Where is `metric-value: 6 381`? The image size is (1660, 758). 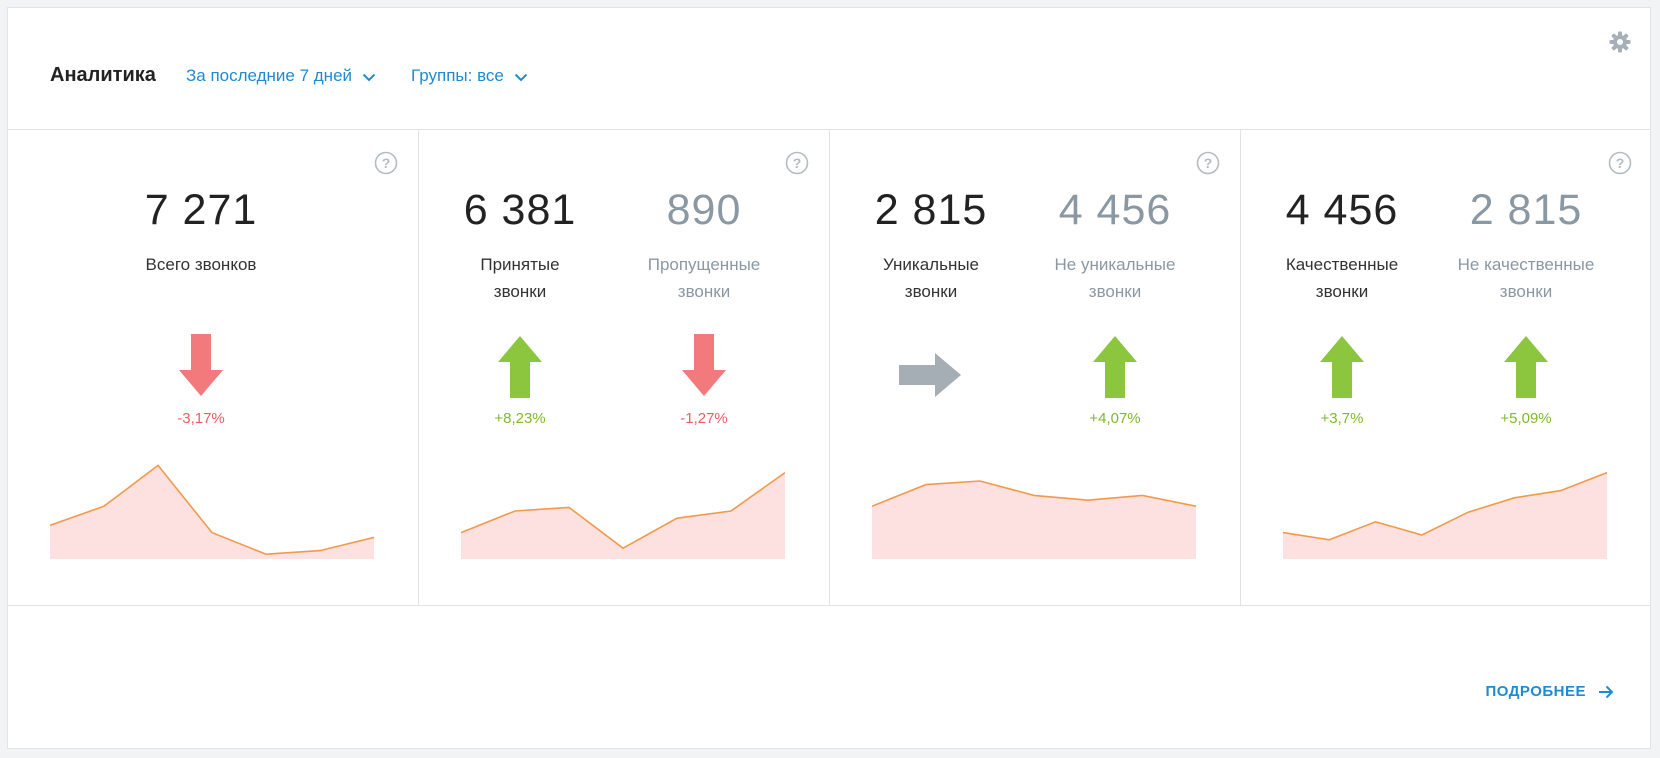 metric-value: 6 381 is located at coordinates (520, 210).